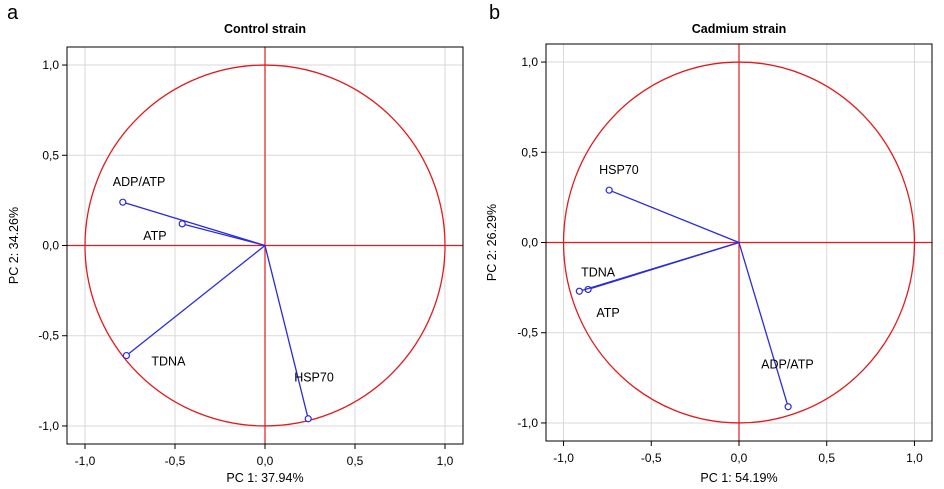 The image size is (944, 489). What do you see at coordinates (126, 355) in the screenshot?
I see `loading-point-tdna` at bounding box center [126, 355].